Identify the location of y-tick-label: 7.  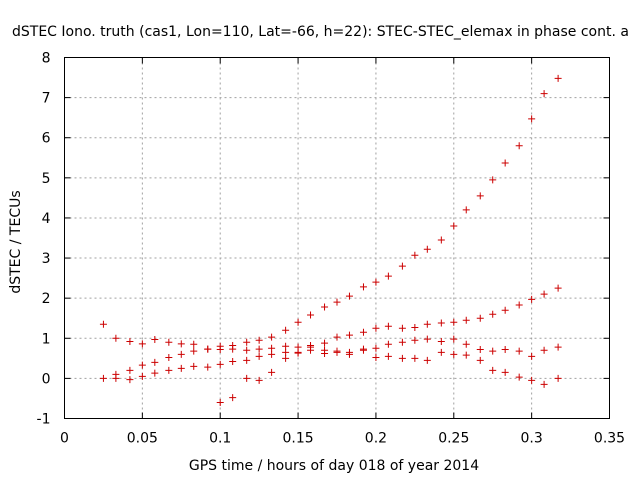
(46, 99).